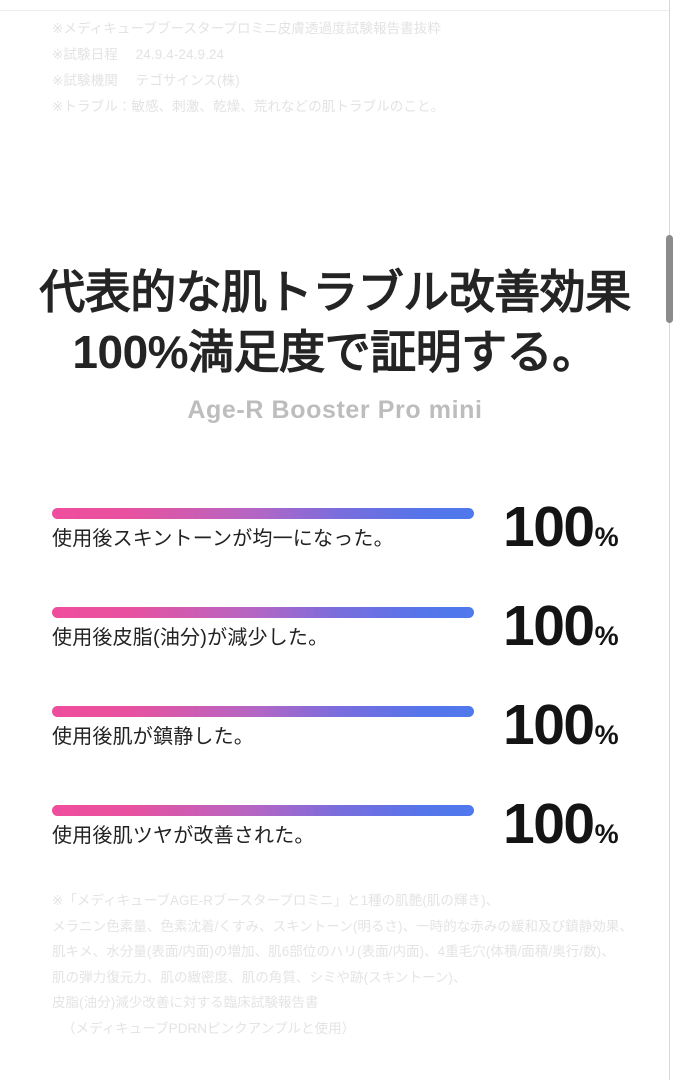 The width and height of the screenshot is (677, 1080). I want to click on top-divider, so click(334, 10).